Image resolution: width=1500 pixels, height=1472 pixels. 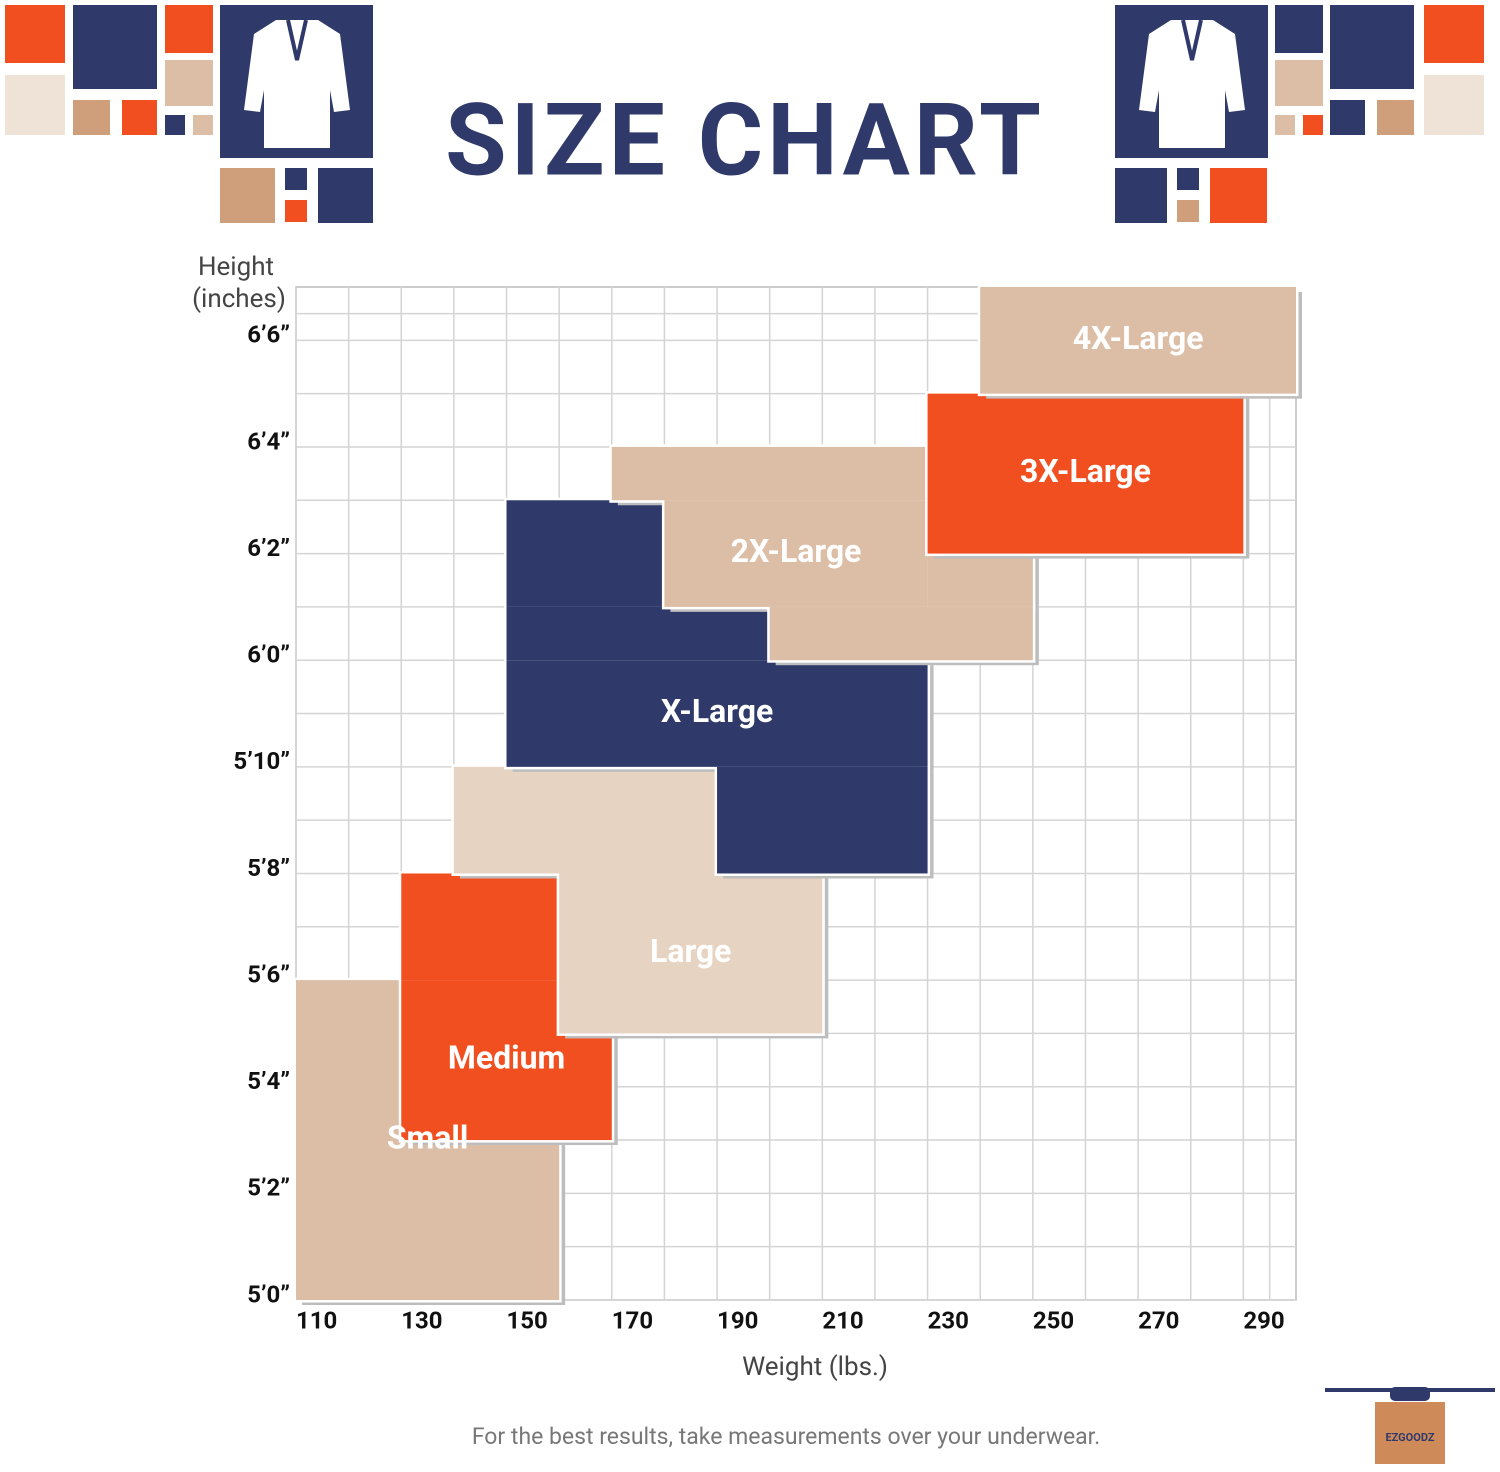 What do you see at coordinates (1158, 1320) in the screenshot?
I see `x-tick-label: 270` at bounding box center [1158, 1320].